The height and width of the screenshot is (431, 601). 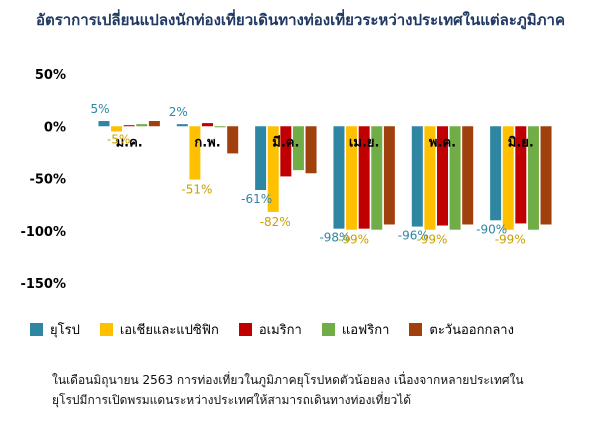 I want to click on legend-item: อเมริกา, so click(x=270, y=329).